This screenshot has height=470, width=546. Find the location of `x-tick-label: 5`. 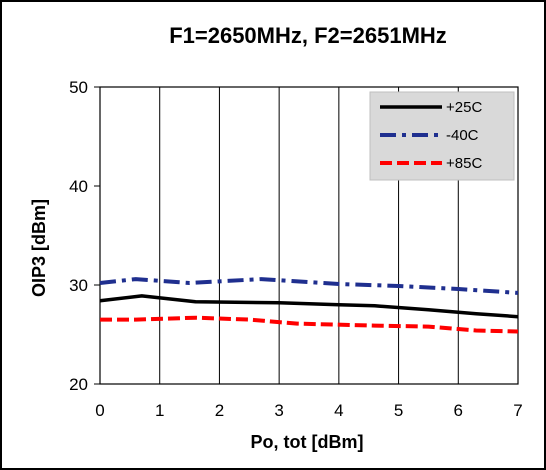

x-tick-label: 5 is located at coordinates (398, 410).